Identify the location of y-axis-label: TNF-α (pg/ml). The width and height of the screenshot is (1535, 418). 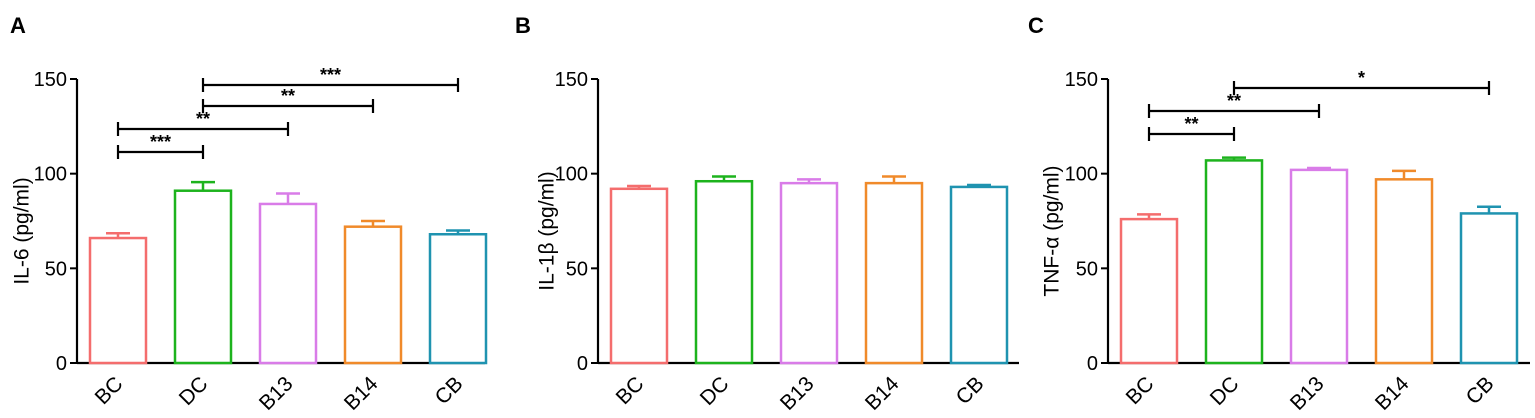
(1052, 230).